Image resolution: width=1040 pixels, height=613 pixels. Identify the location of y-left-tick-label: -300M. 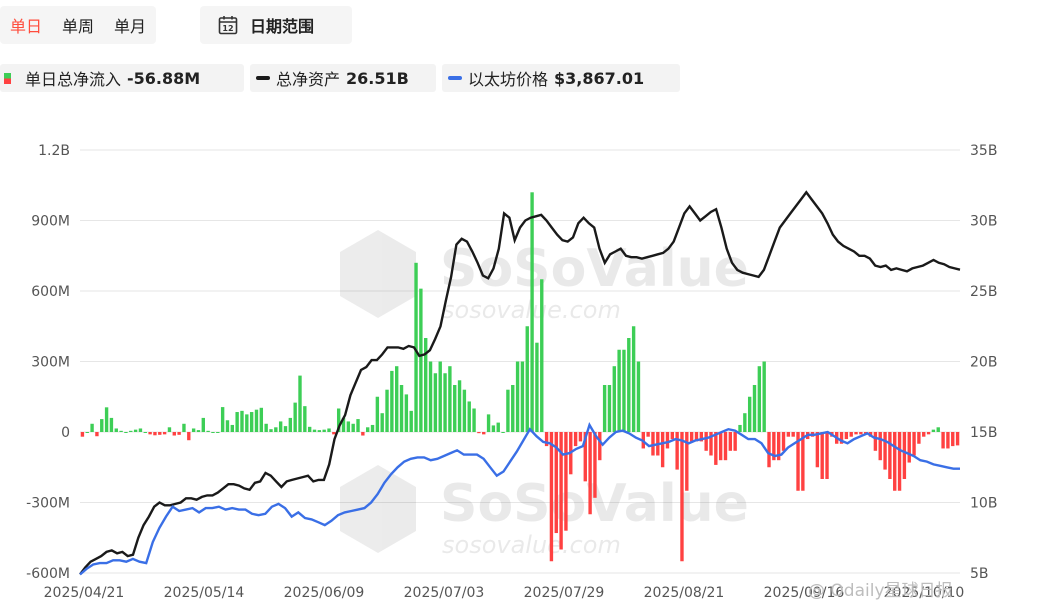
(48, 504).